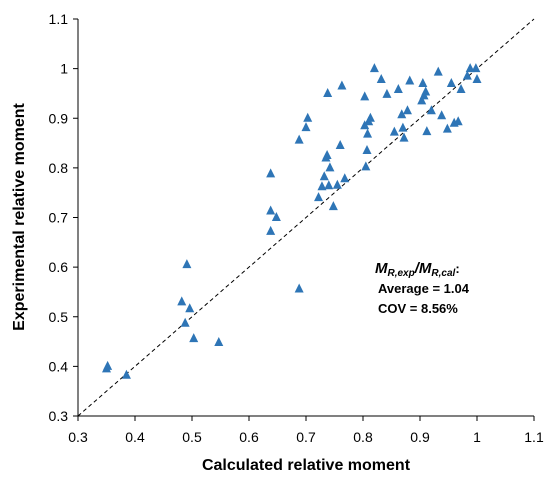 This screenshot has width=550, height=479. I want to click on cov-label: COV = 8.56%, so click(418, 308).